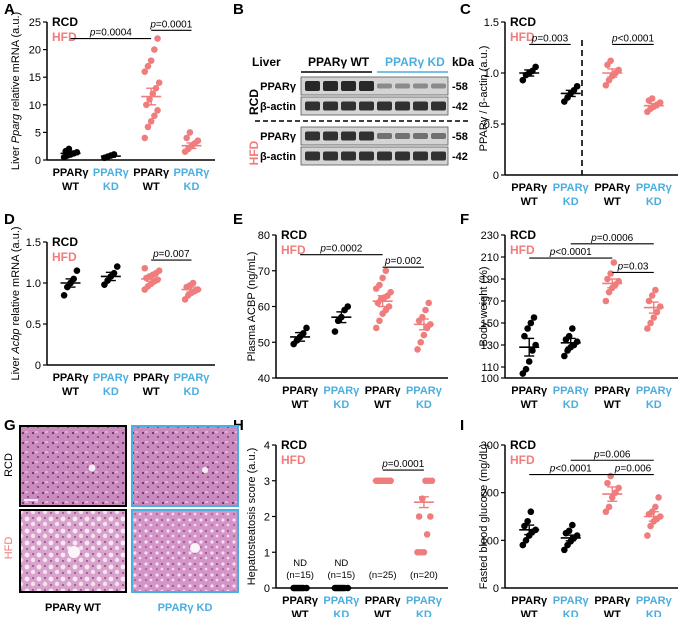 Image resolution: width=685 pixels, height=617 pixels. Describe the element at coordinates (92, 468) in the screenshot. I see `histology-wt-rcd-vessel` at that location.